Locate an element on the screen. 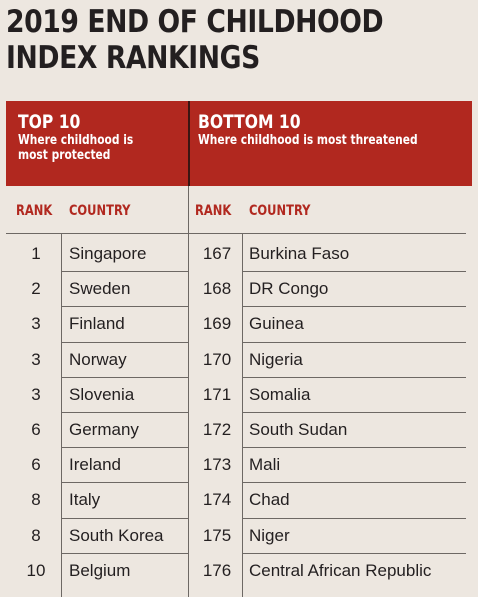 The width and height of the screenshot is (478, 597). bottom-country-column-heading: COUNTRY is located at coordinates (280, 211).